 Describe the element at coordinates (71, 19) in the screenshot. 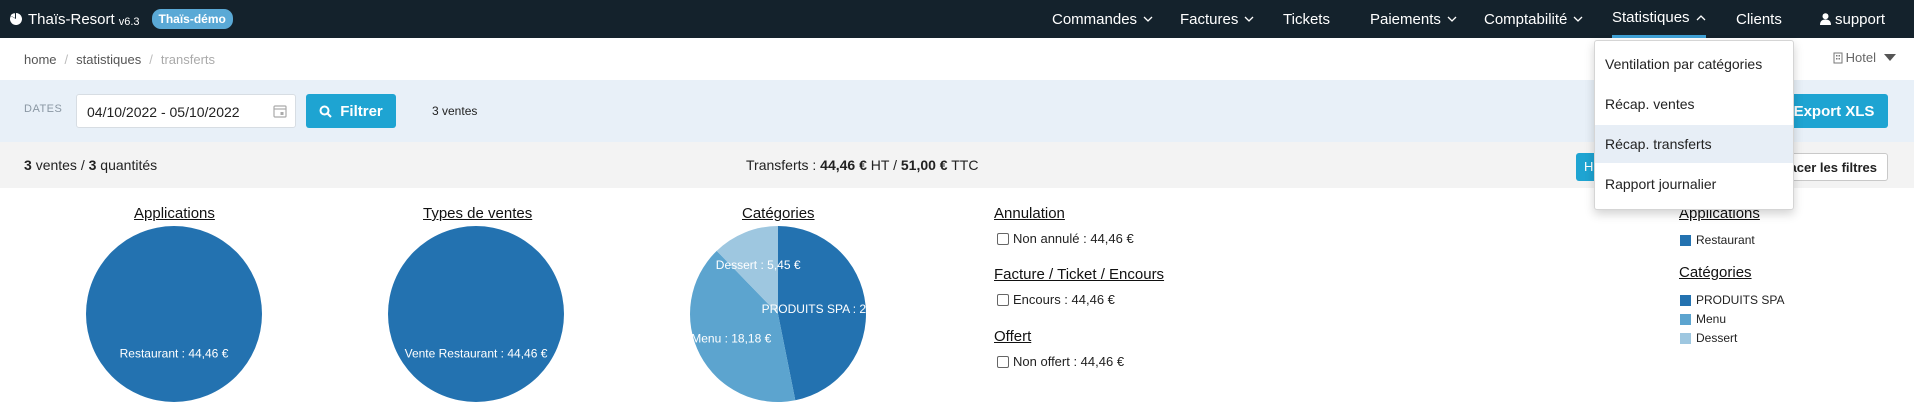

I see `app-name: Thaïs-Resort` at that location.